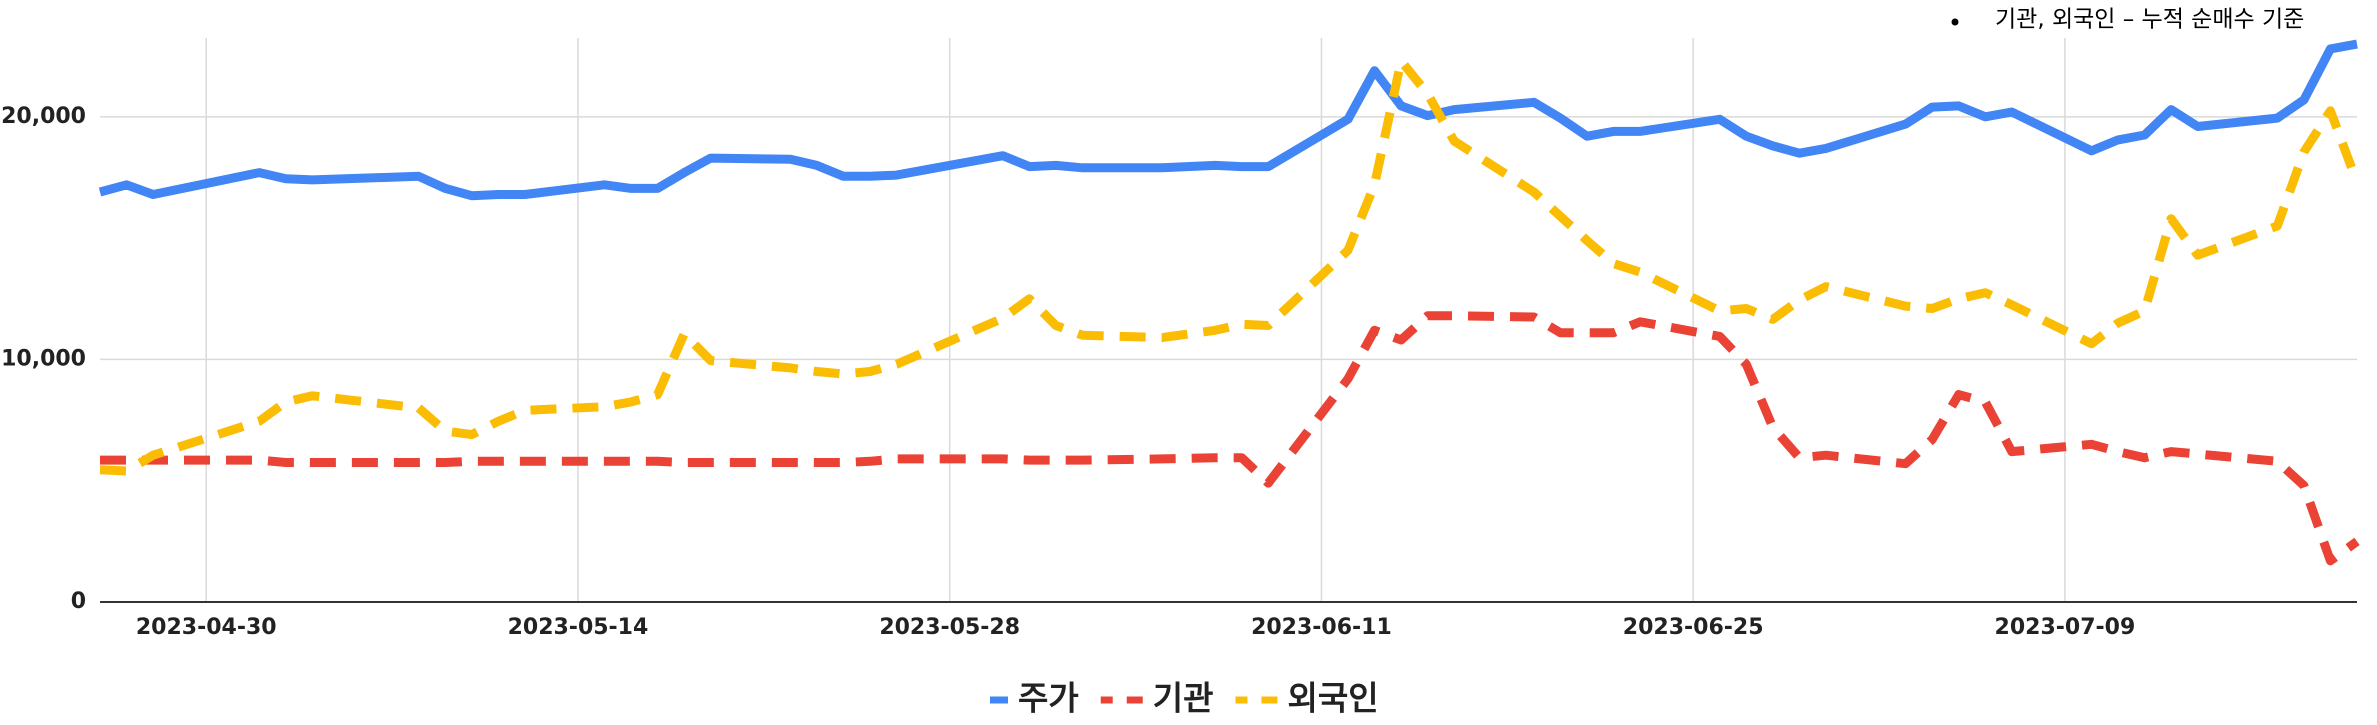 This screenshot has height=725, width=2377. I want to click on x-tick-label: 2023-05-28, so click(949, 627).